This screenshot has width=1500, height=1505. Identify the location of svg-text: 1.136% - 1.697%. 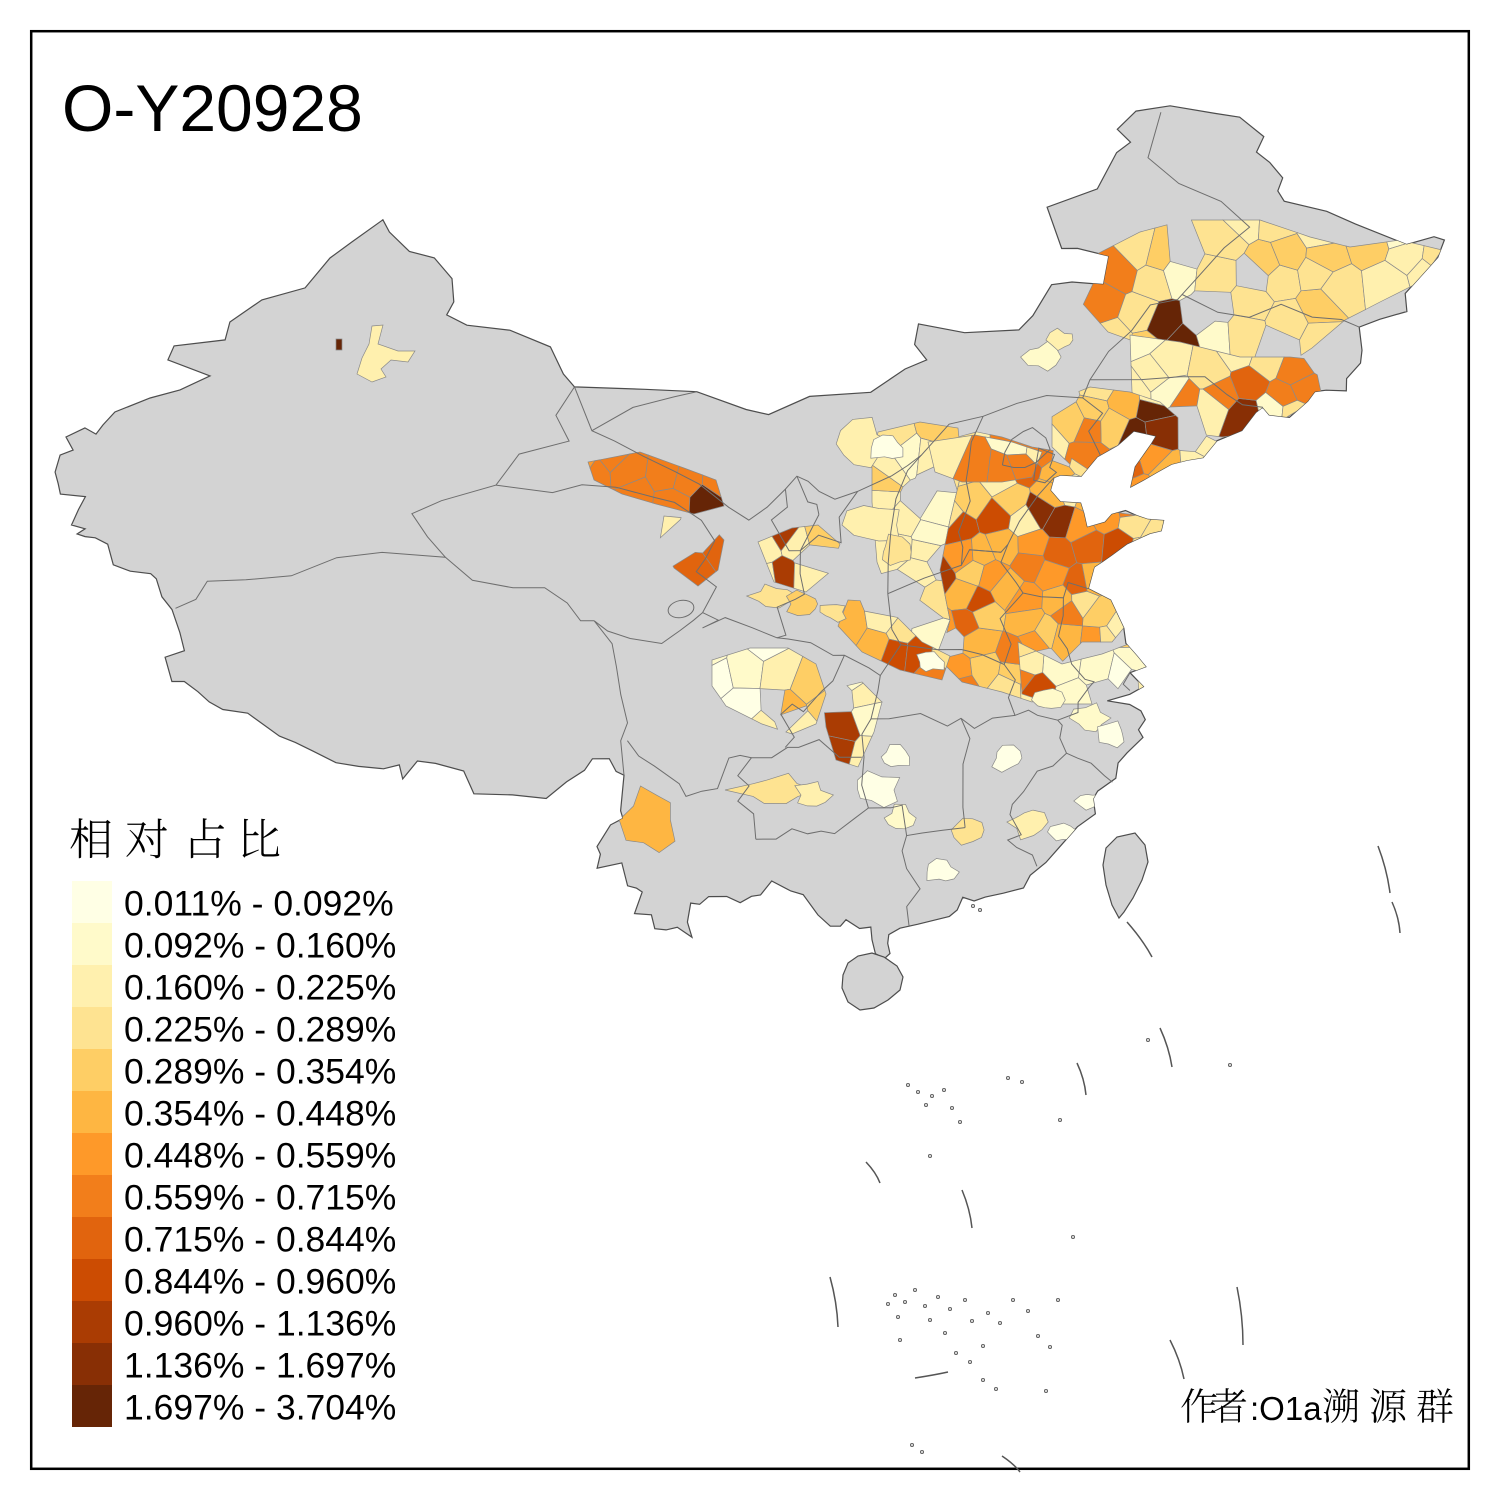
(260, 1365).